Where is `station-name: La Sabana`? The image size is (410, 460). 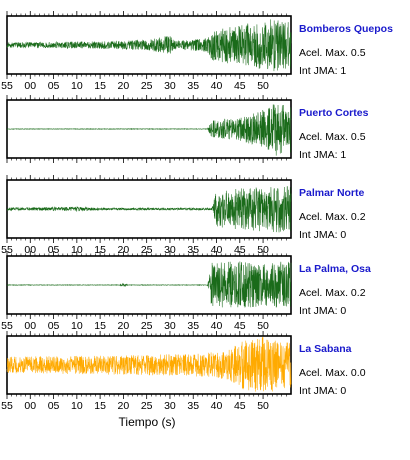
station-name: La Sabana is located at coordinates (325, 349).